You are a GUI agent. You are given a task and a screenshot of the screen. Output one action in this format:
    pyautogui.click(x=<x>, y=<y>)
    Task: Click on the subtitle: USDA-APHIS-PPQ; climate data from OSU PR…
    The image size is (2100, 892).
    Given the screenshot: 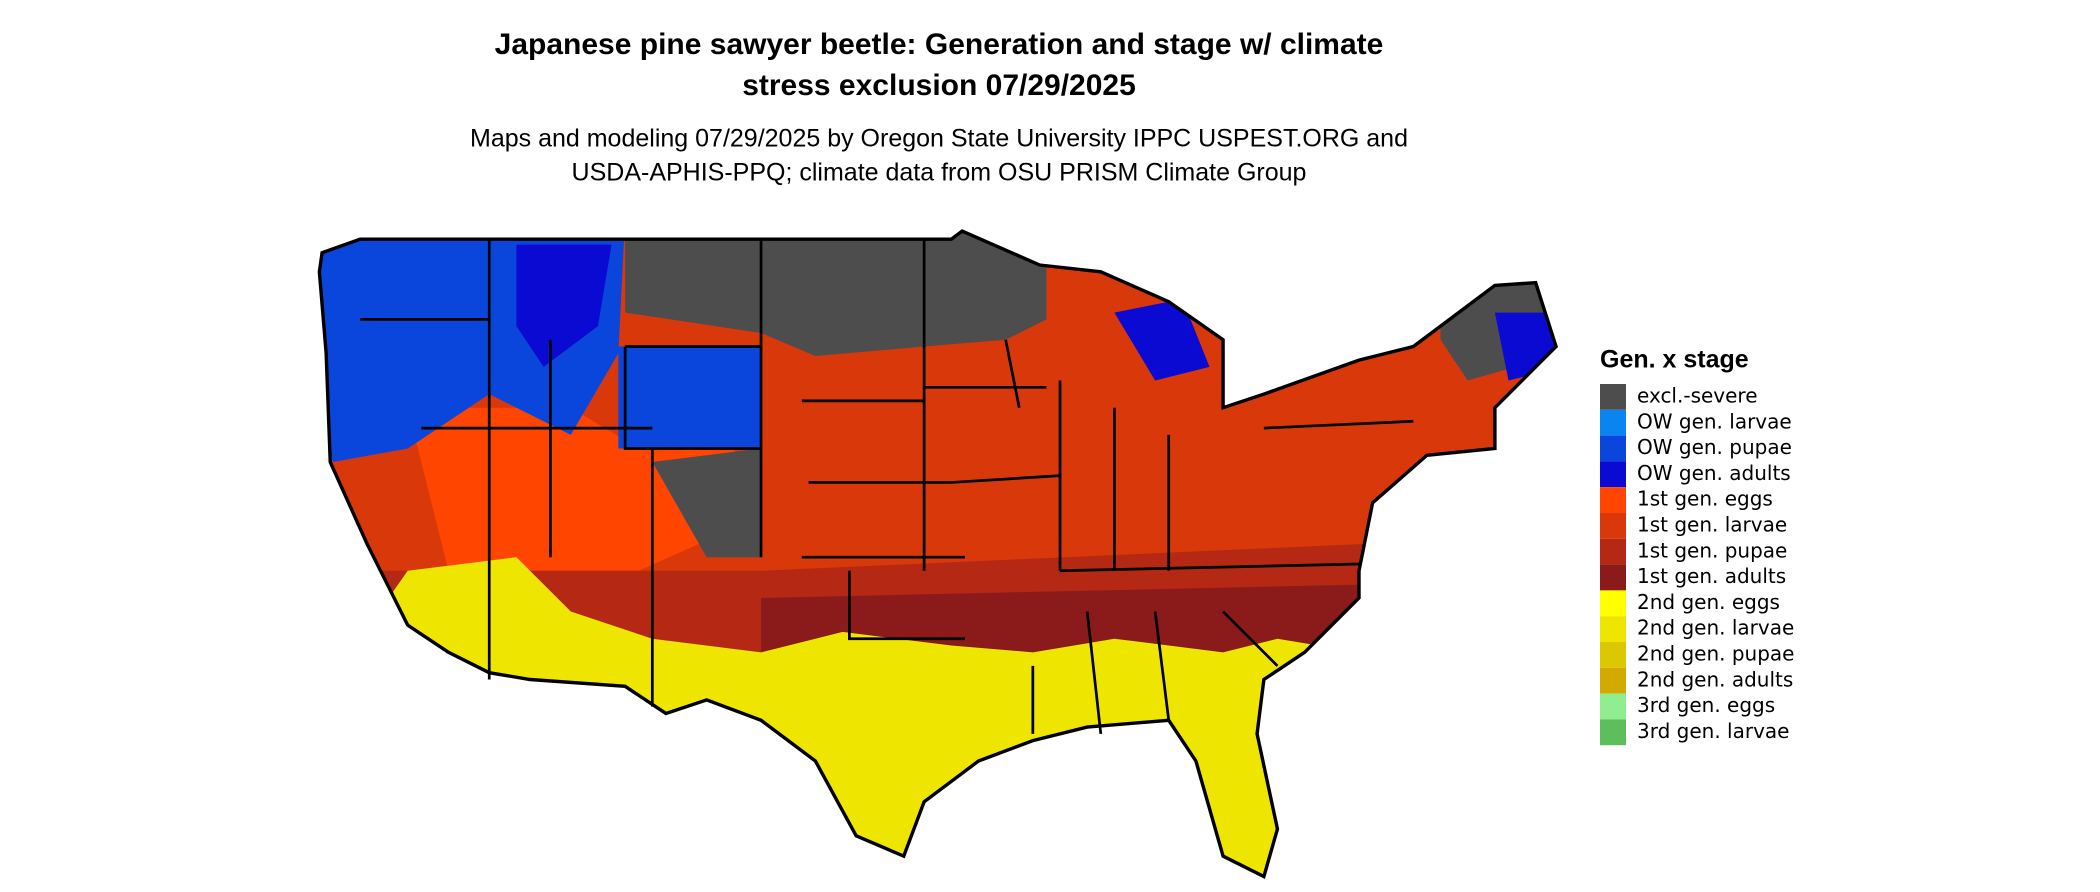 What is the action you would take?
    pyautogui.click(x=939, y=173)
    